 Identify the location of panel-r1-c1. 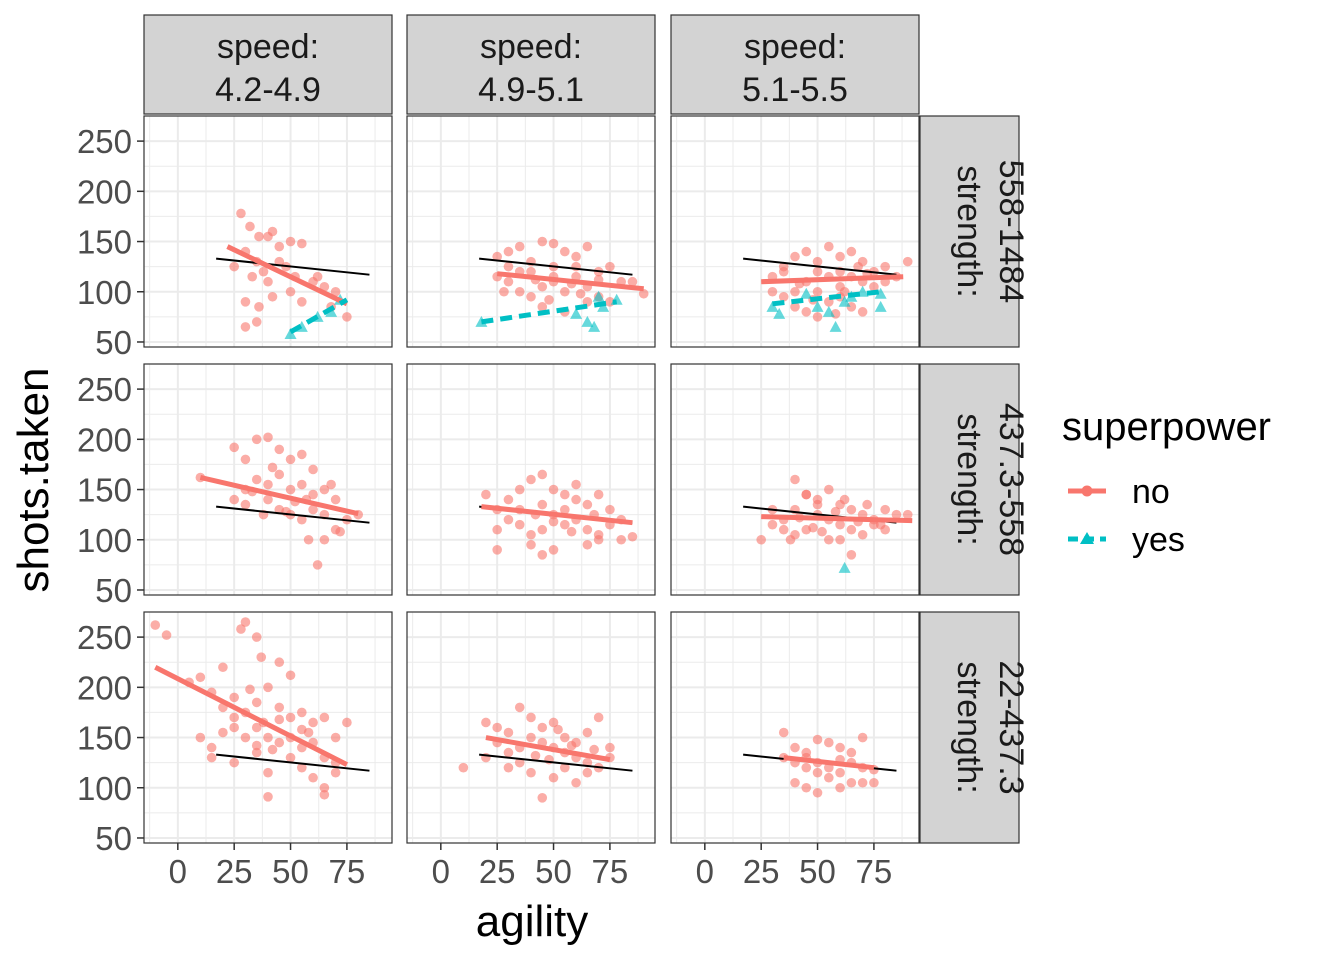
(531, 479).